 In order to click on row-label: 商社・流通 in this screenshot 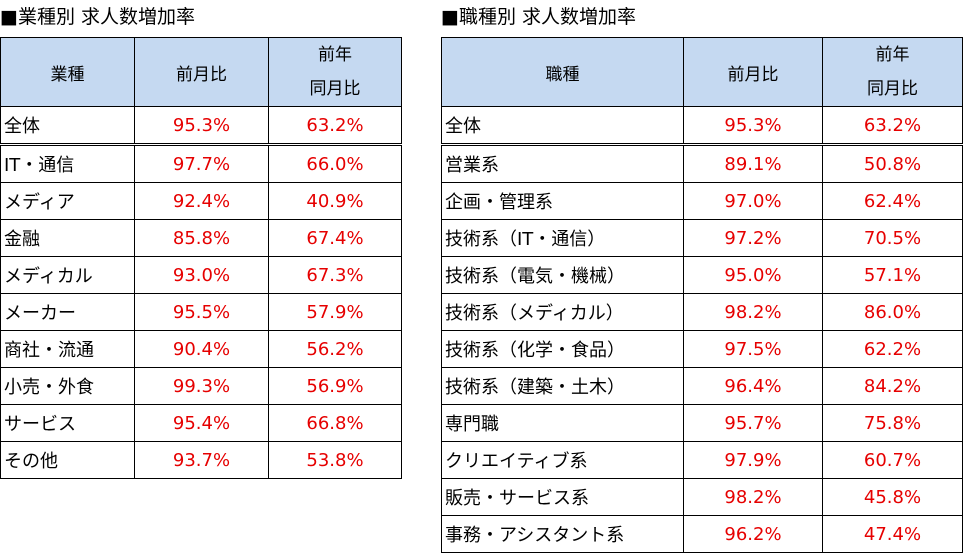, I will do `click(67, 349)`.